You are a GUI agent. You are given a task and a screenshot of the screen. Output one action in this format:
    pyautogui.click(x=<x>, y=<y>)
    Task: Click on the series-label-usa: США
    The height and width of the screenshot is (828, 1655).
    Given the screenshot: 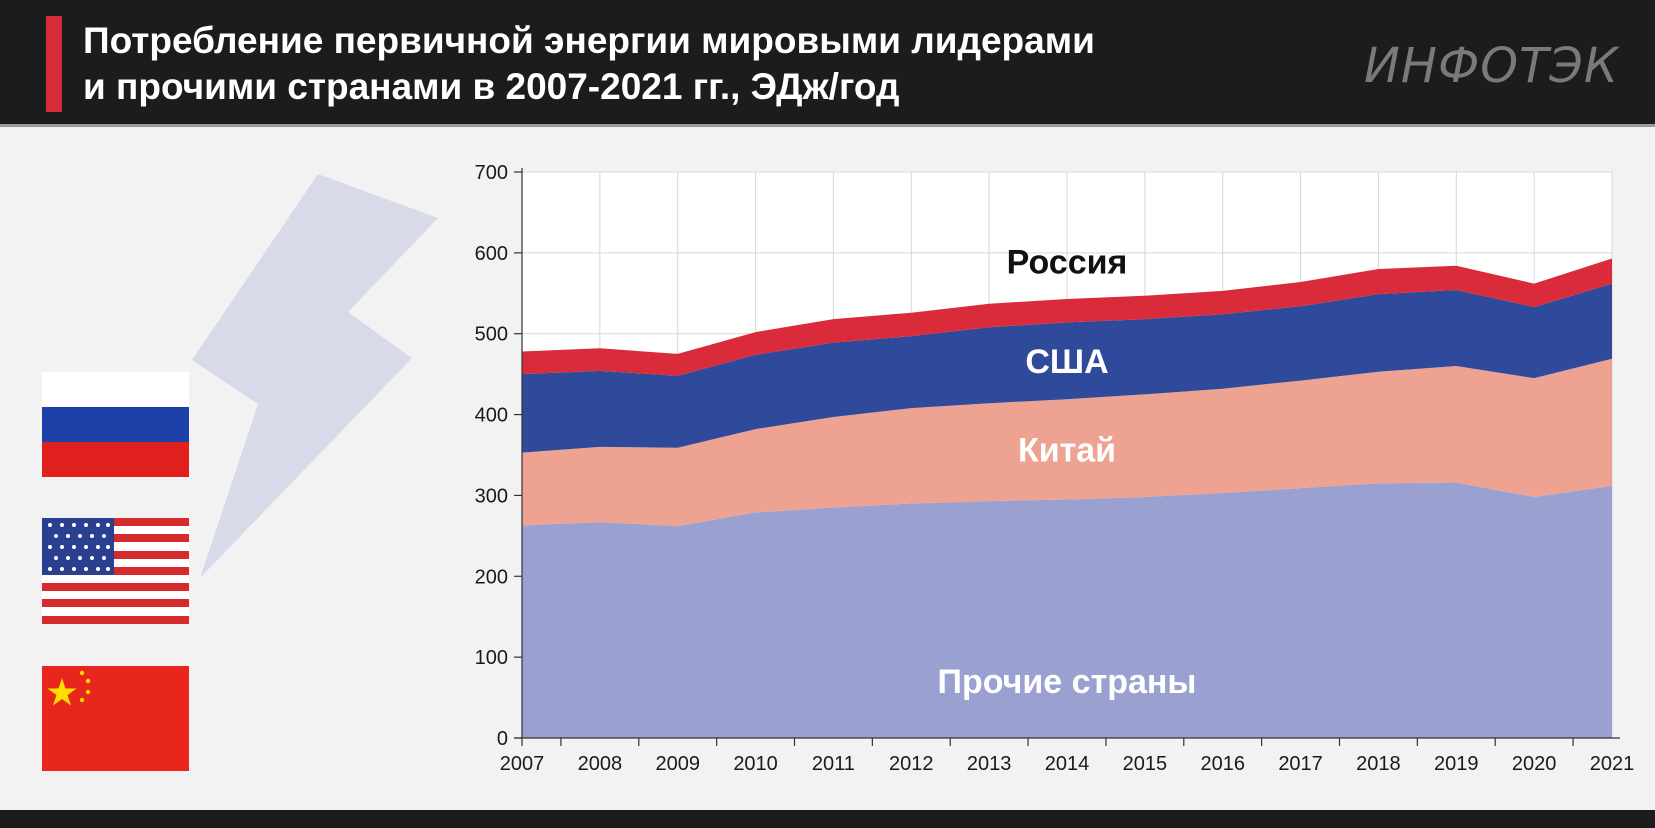 What is the action you would take?
    pyautogui.click(x=1066, y=362)
    